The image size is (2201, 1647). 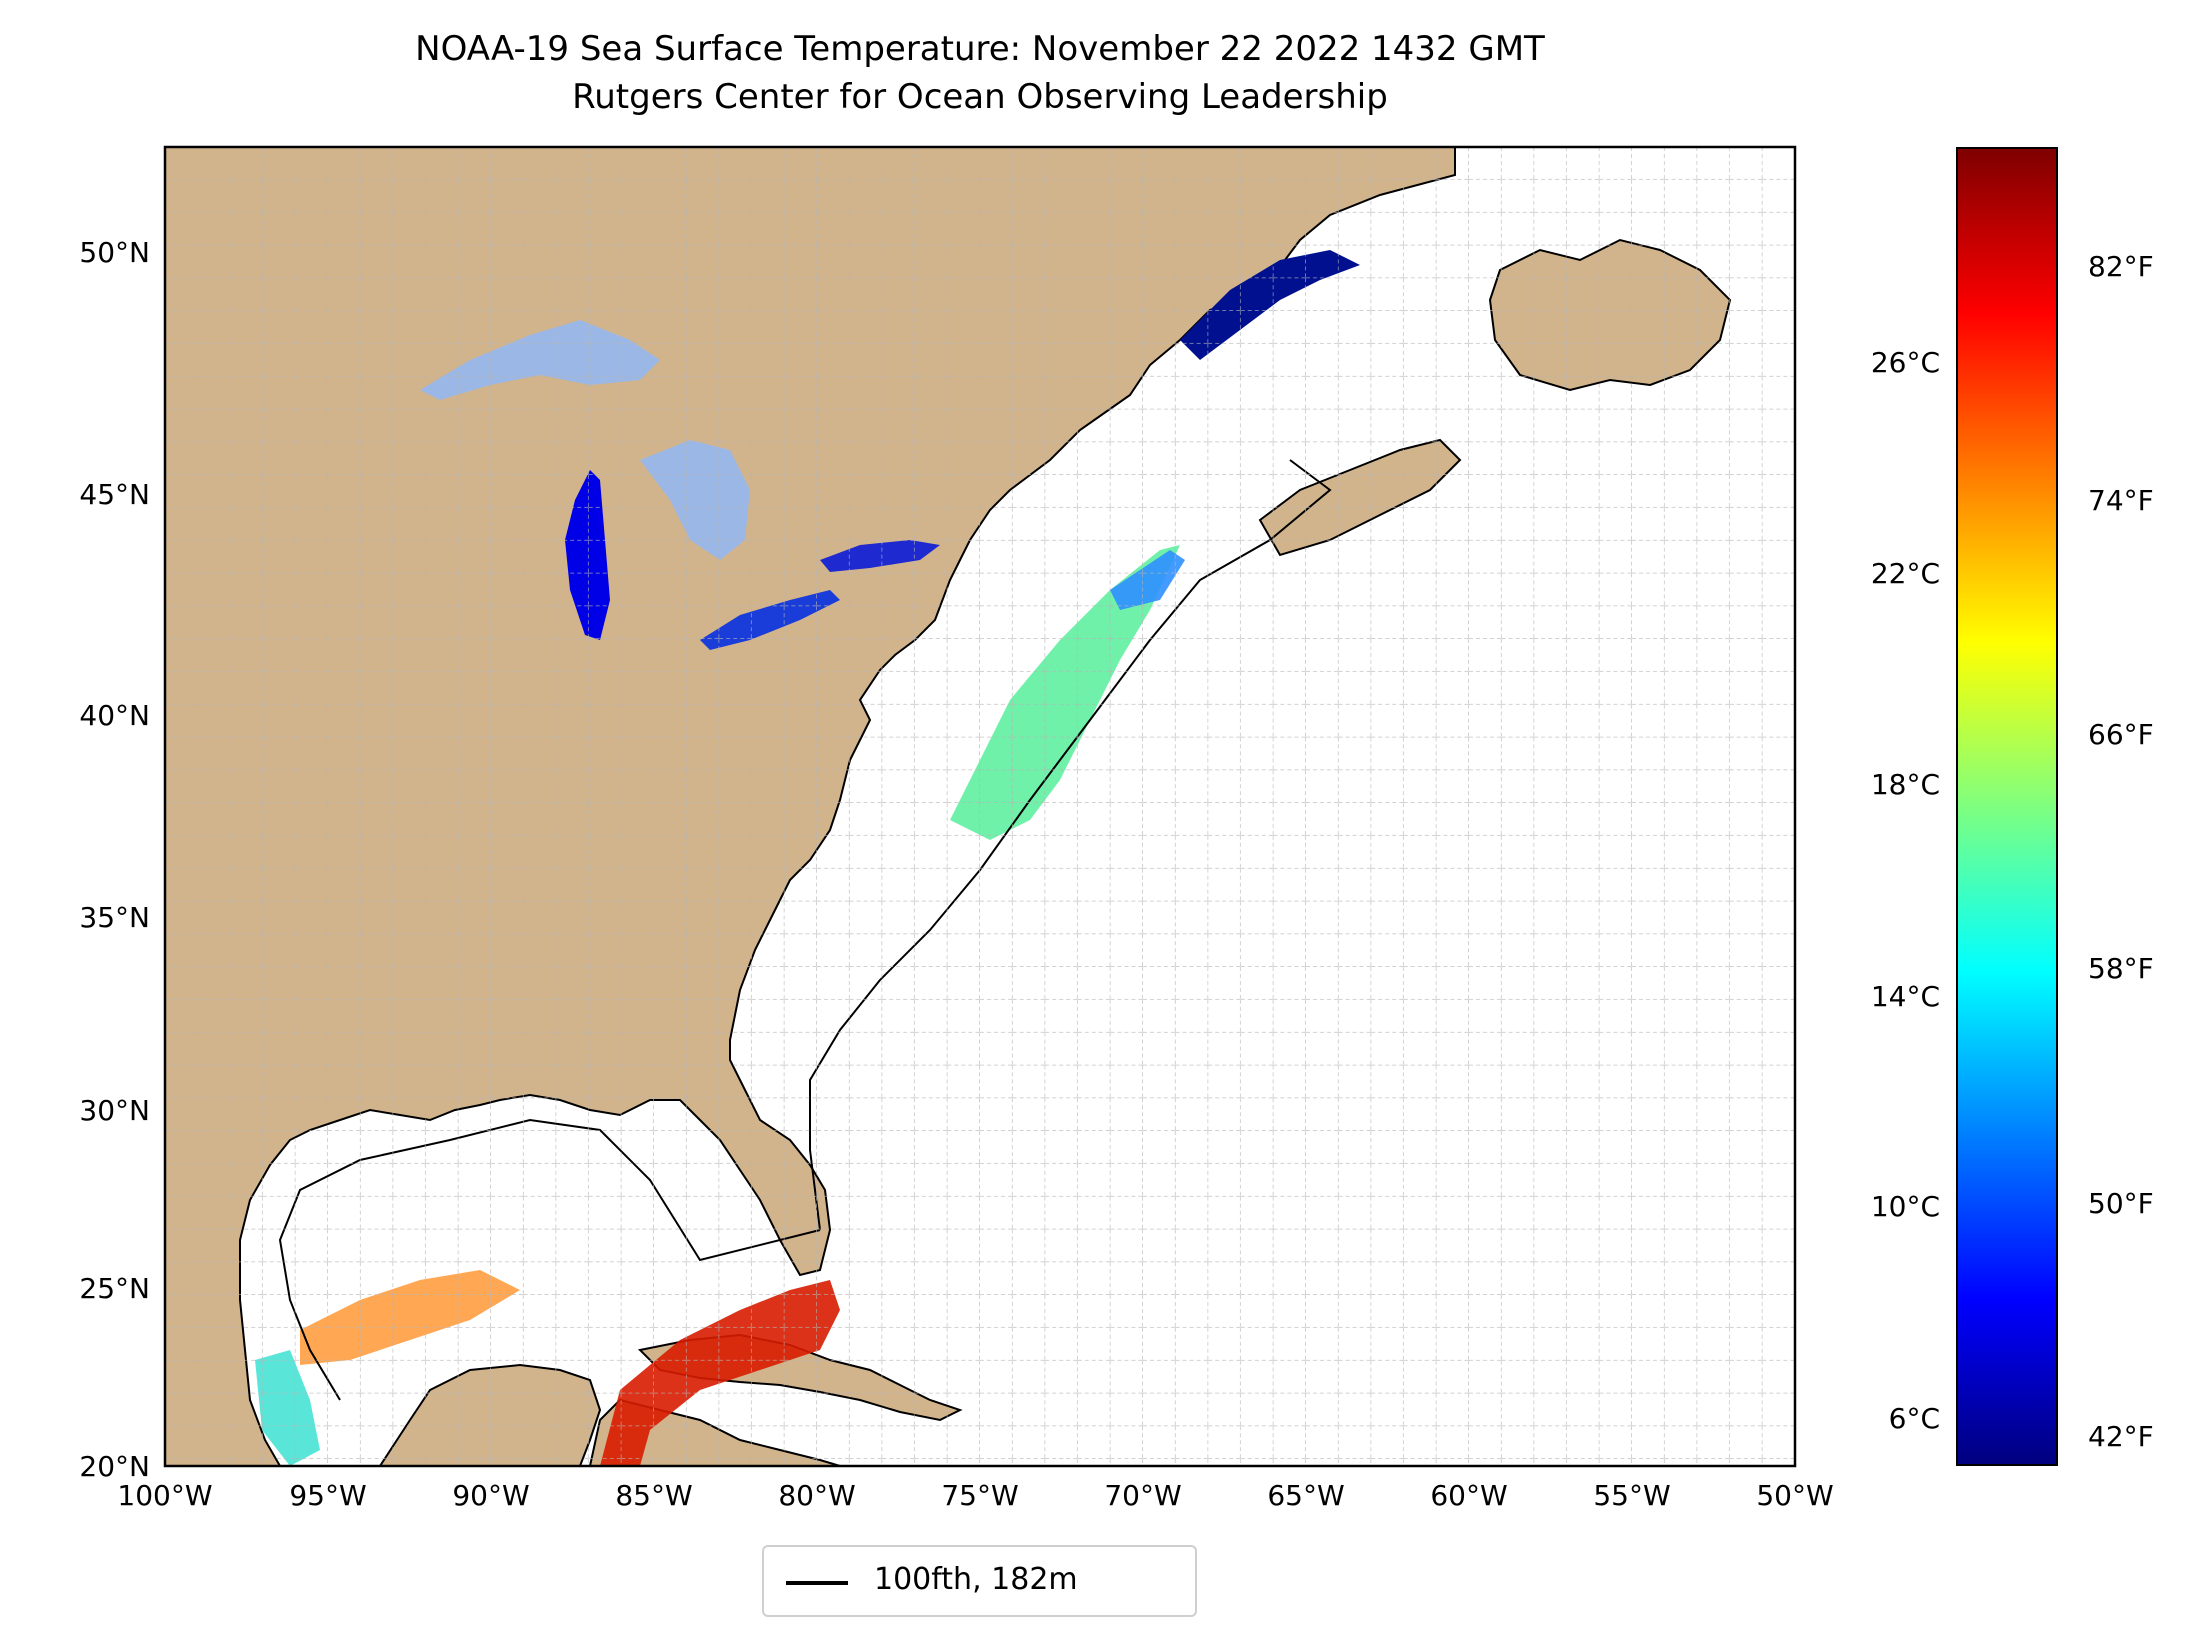 What do you see at coordinates (1905, 996) in the screenshot?
I see `celsius-tick-label: 14°C` at bounding box center [1905, 996].